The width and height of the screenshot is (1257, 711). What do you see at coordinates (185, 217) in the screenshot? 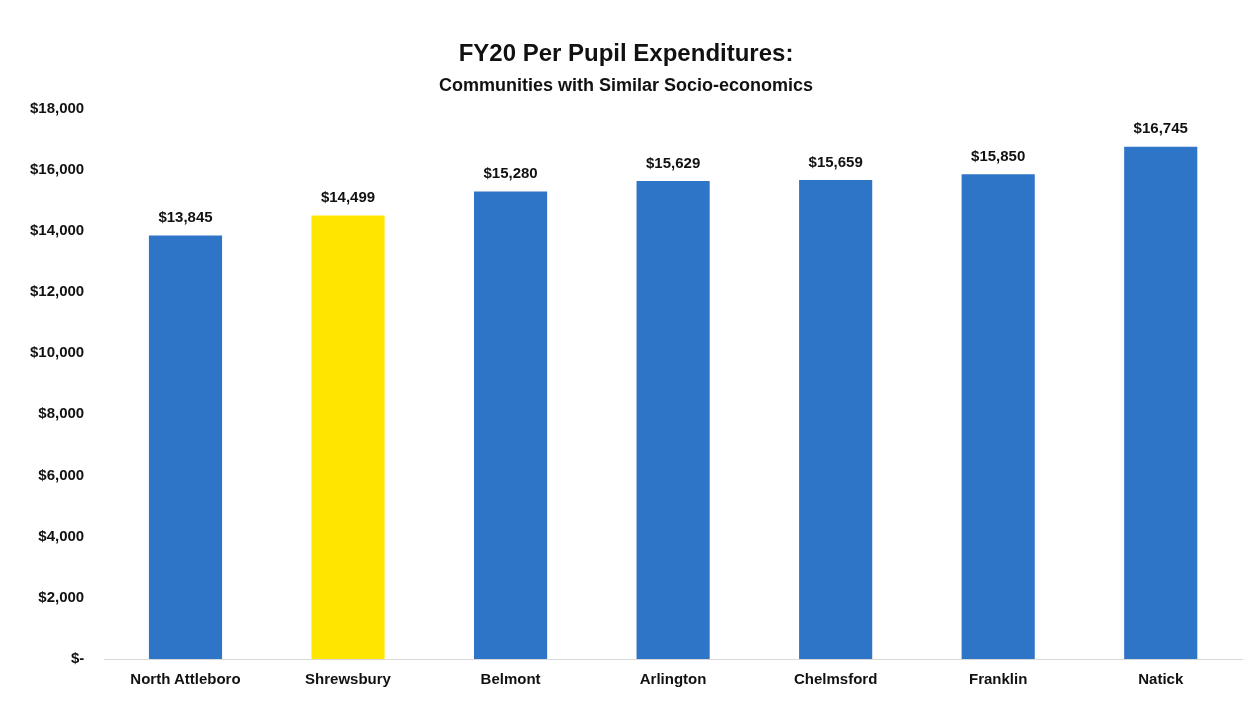
I see `data-label: $13,845` at bounding box center [185, 217].